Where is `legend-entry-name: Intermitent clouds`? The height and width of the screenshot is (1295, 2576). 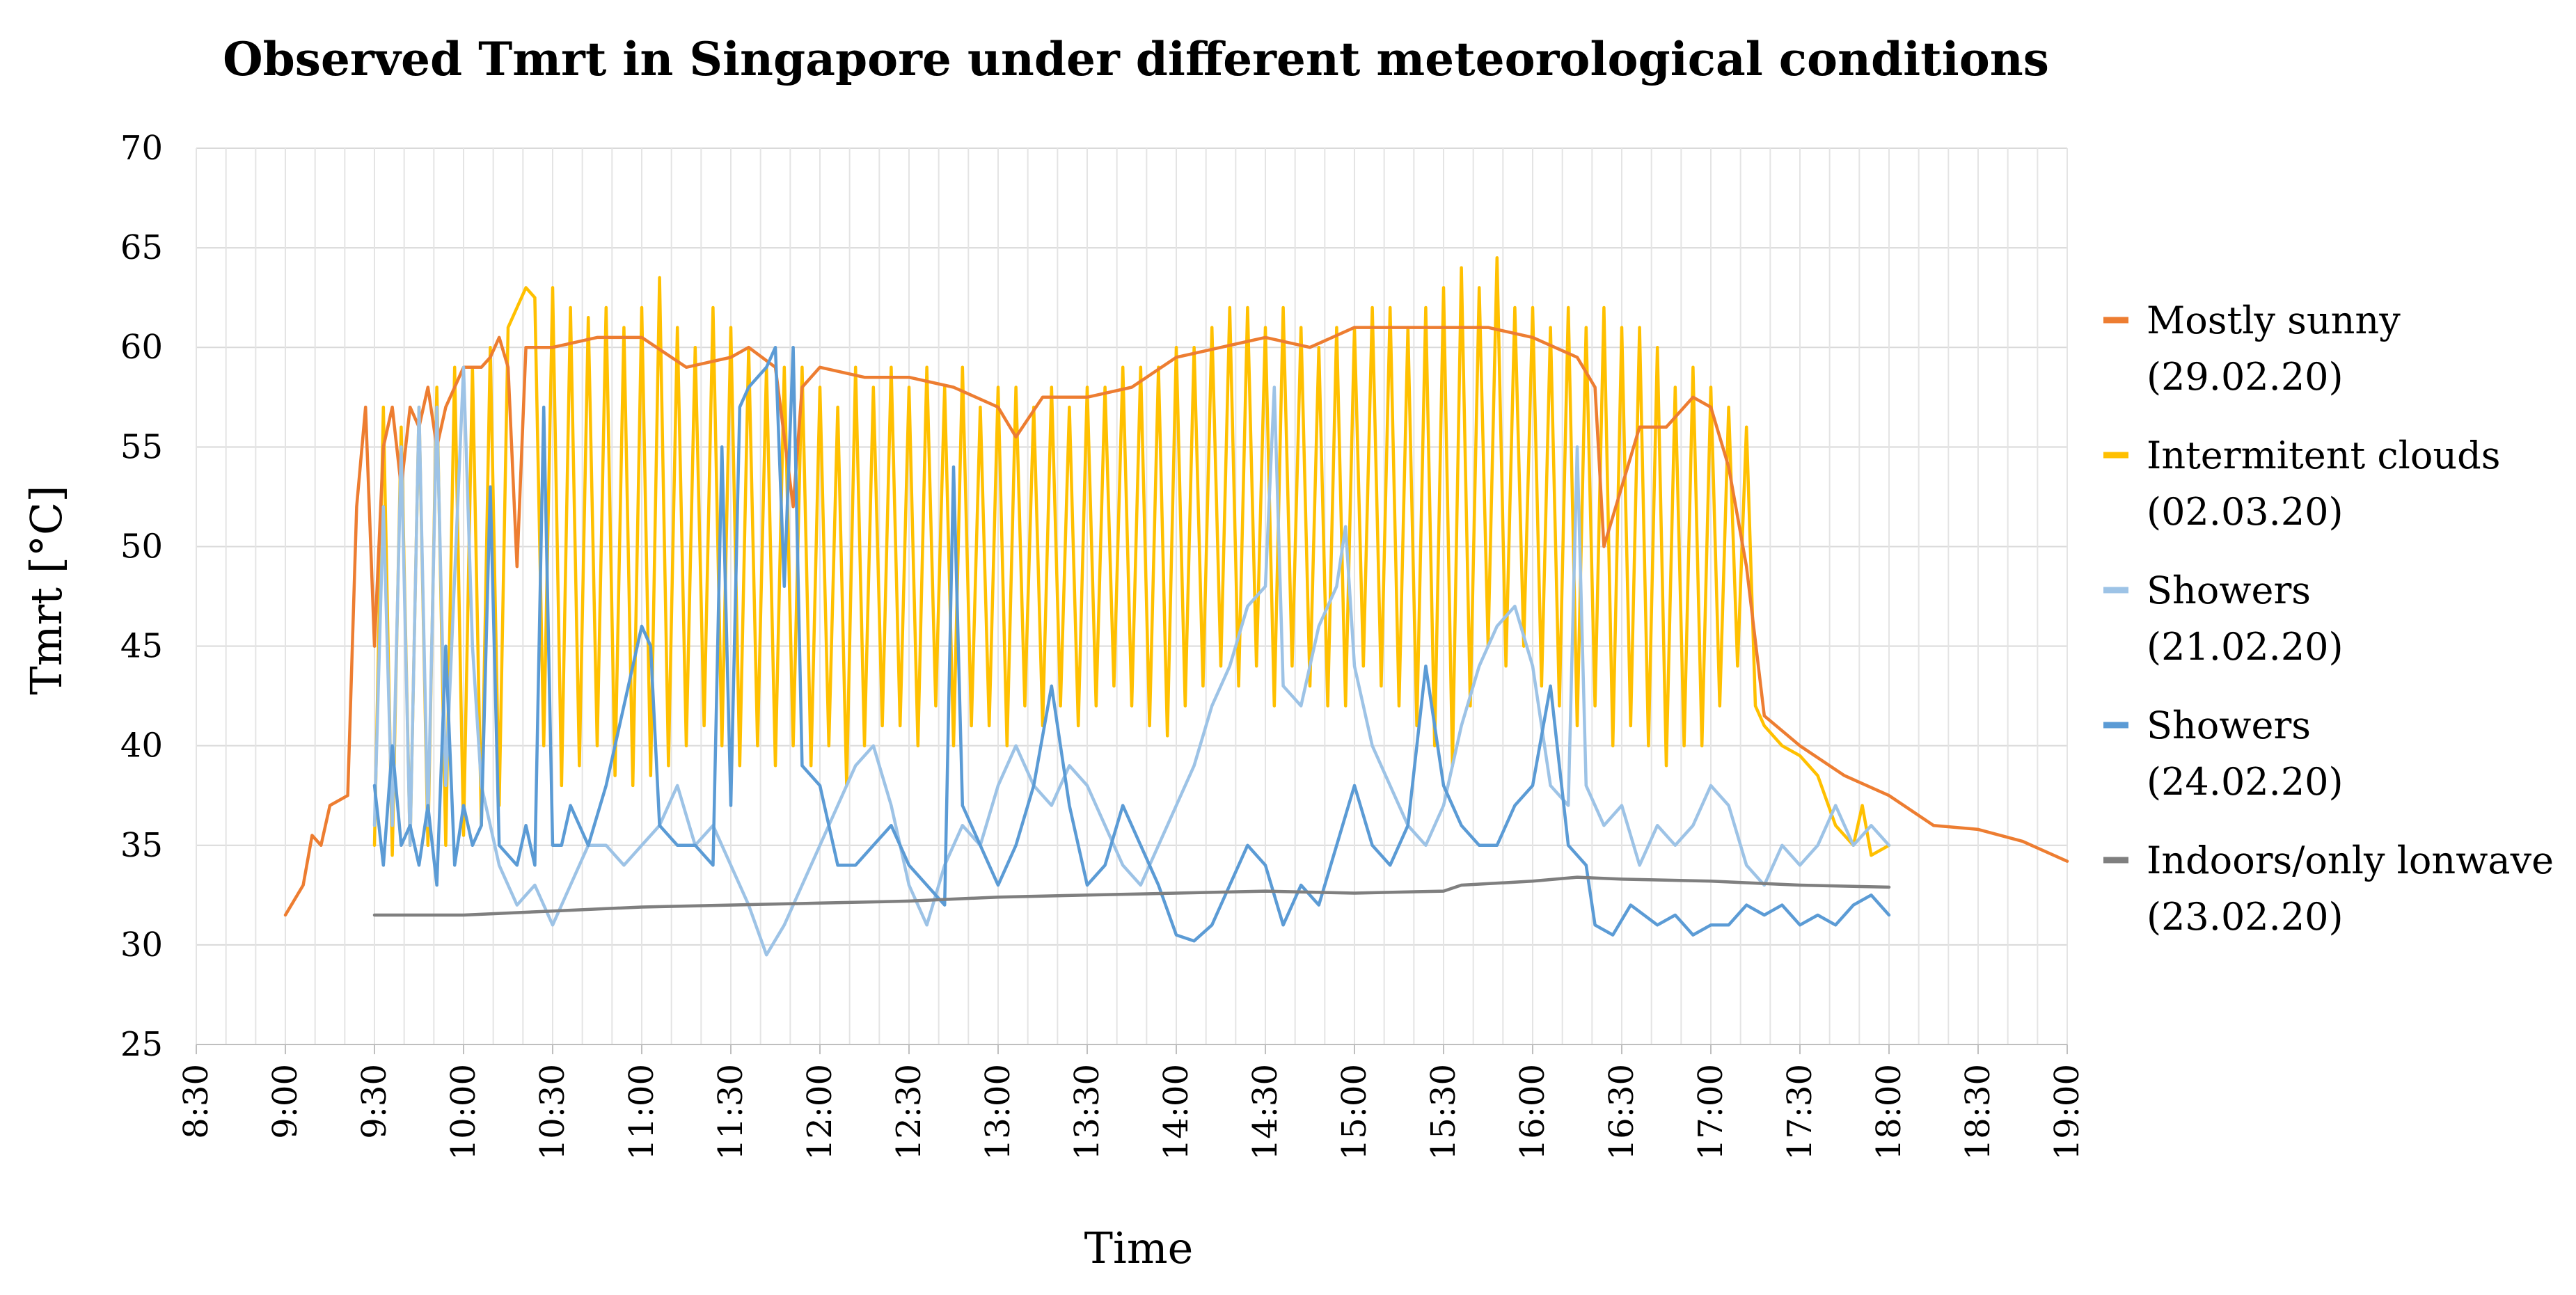 legend-entry-name: Intermitent clouds is located at coordinates (2323, 456).